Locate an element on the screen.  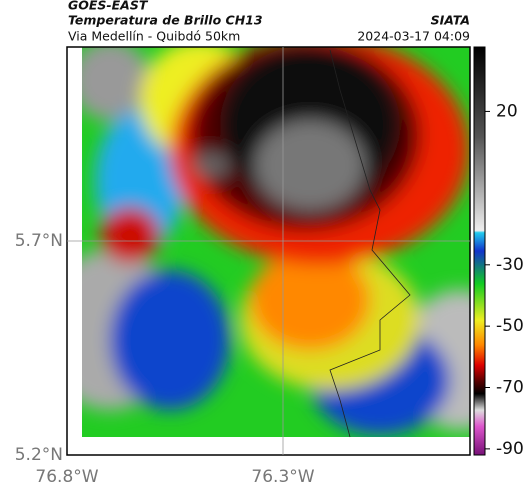
lat-label: 5.2°N is located at coordinates (39, 455).